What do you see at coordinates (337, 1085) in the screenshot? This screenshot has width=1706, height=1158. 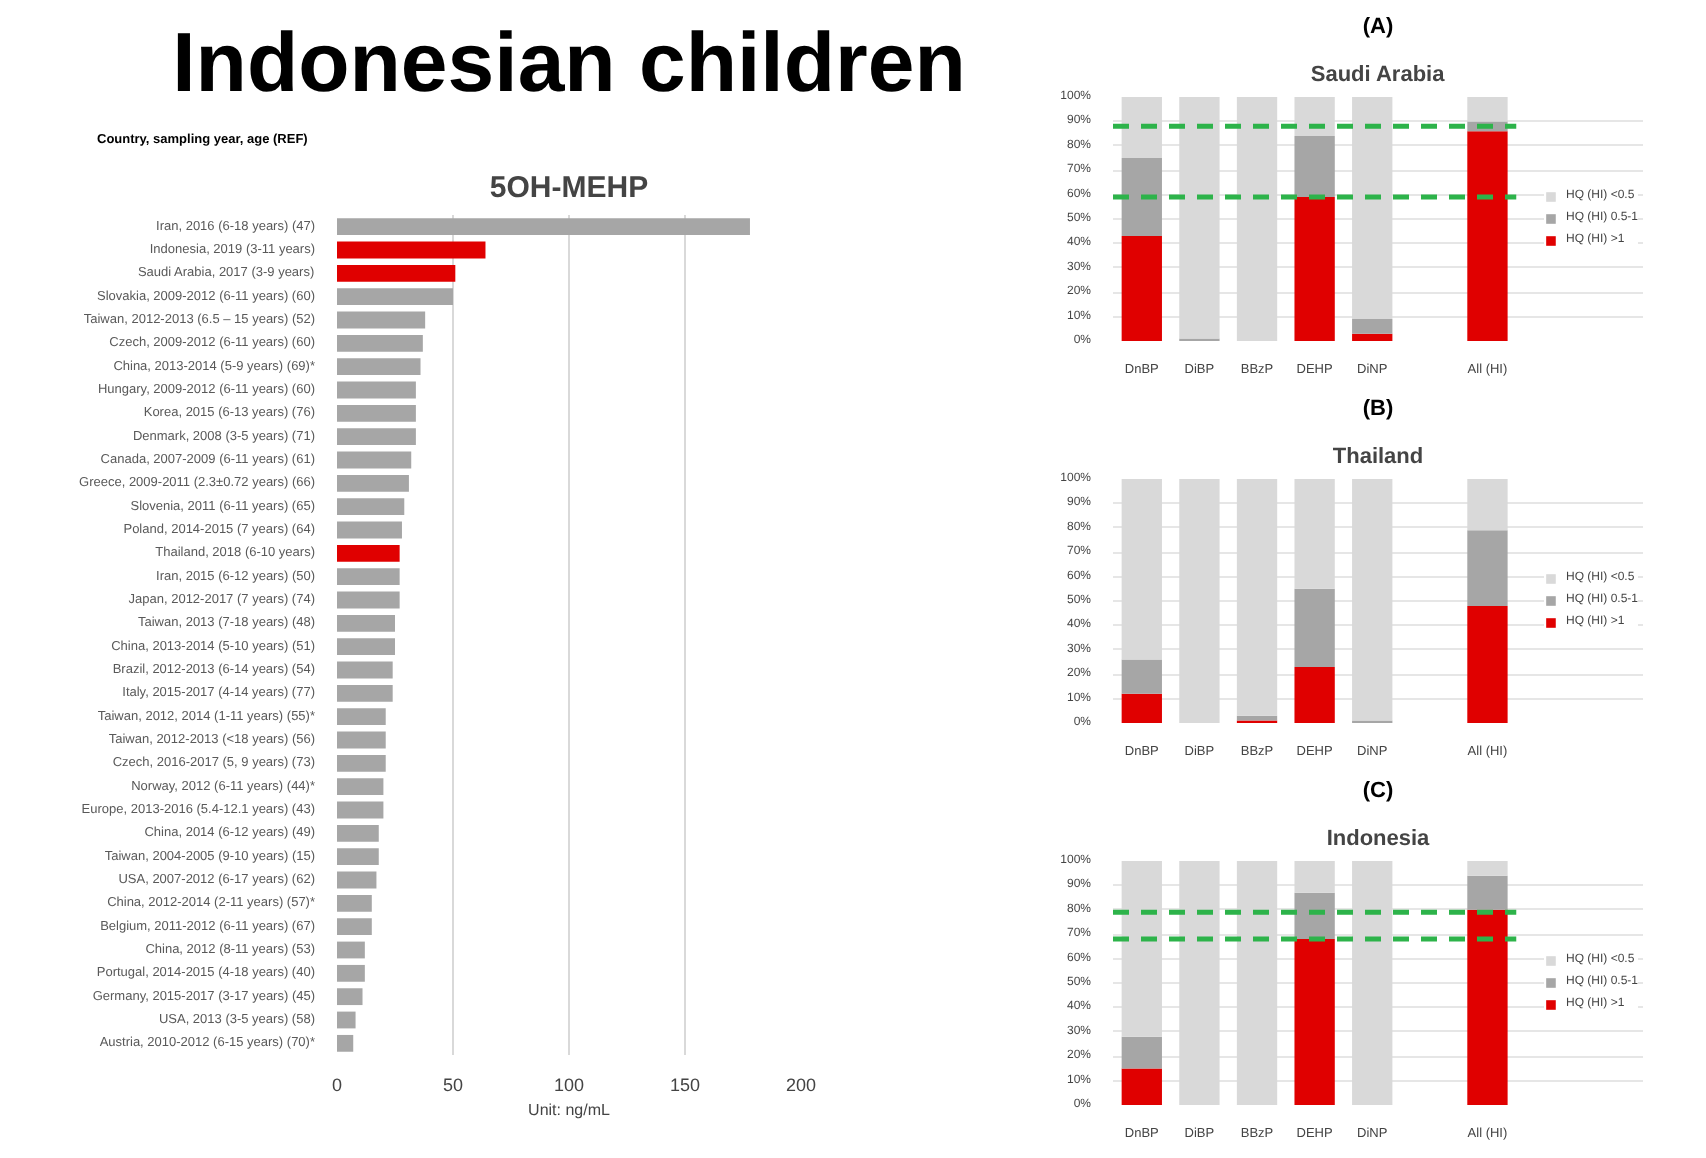 I see `x-tick-label: 0` at bounding box center [337, 1085].